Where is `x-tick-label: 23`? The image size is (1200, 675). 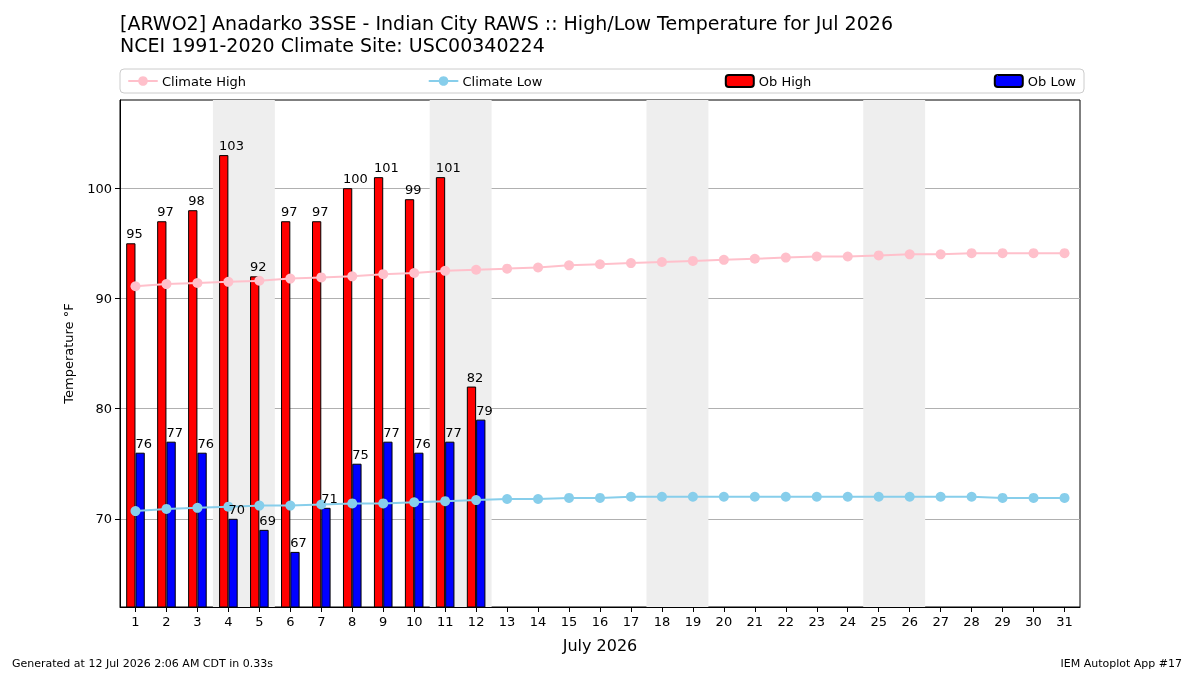
x-tick-label: 23 is located at coordinates (817, 621).